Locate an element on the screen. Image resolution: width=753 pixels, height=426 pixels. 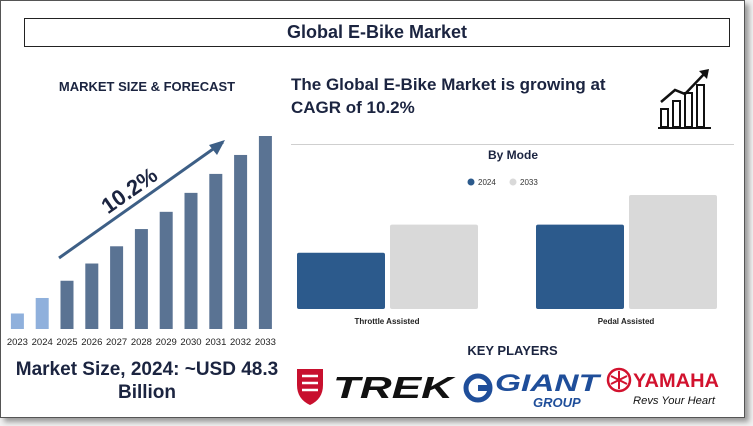
market-size-text: Market Size, 2024: ~USD 48.3 Billion is located at coordinates (147, 381).